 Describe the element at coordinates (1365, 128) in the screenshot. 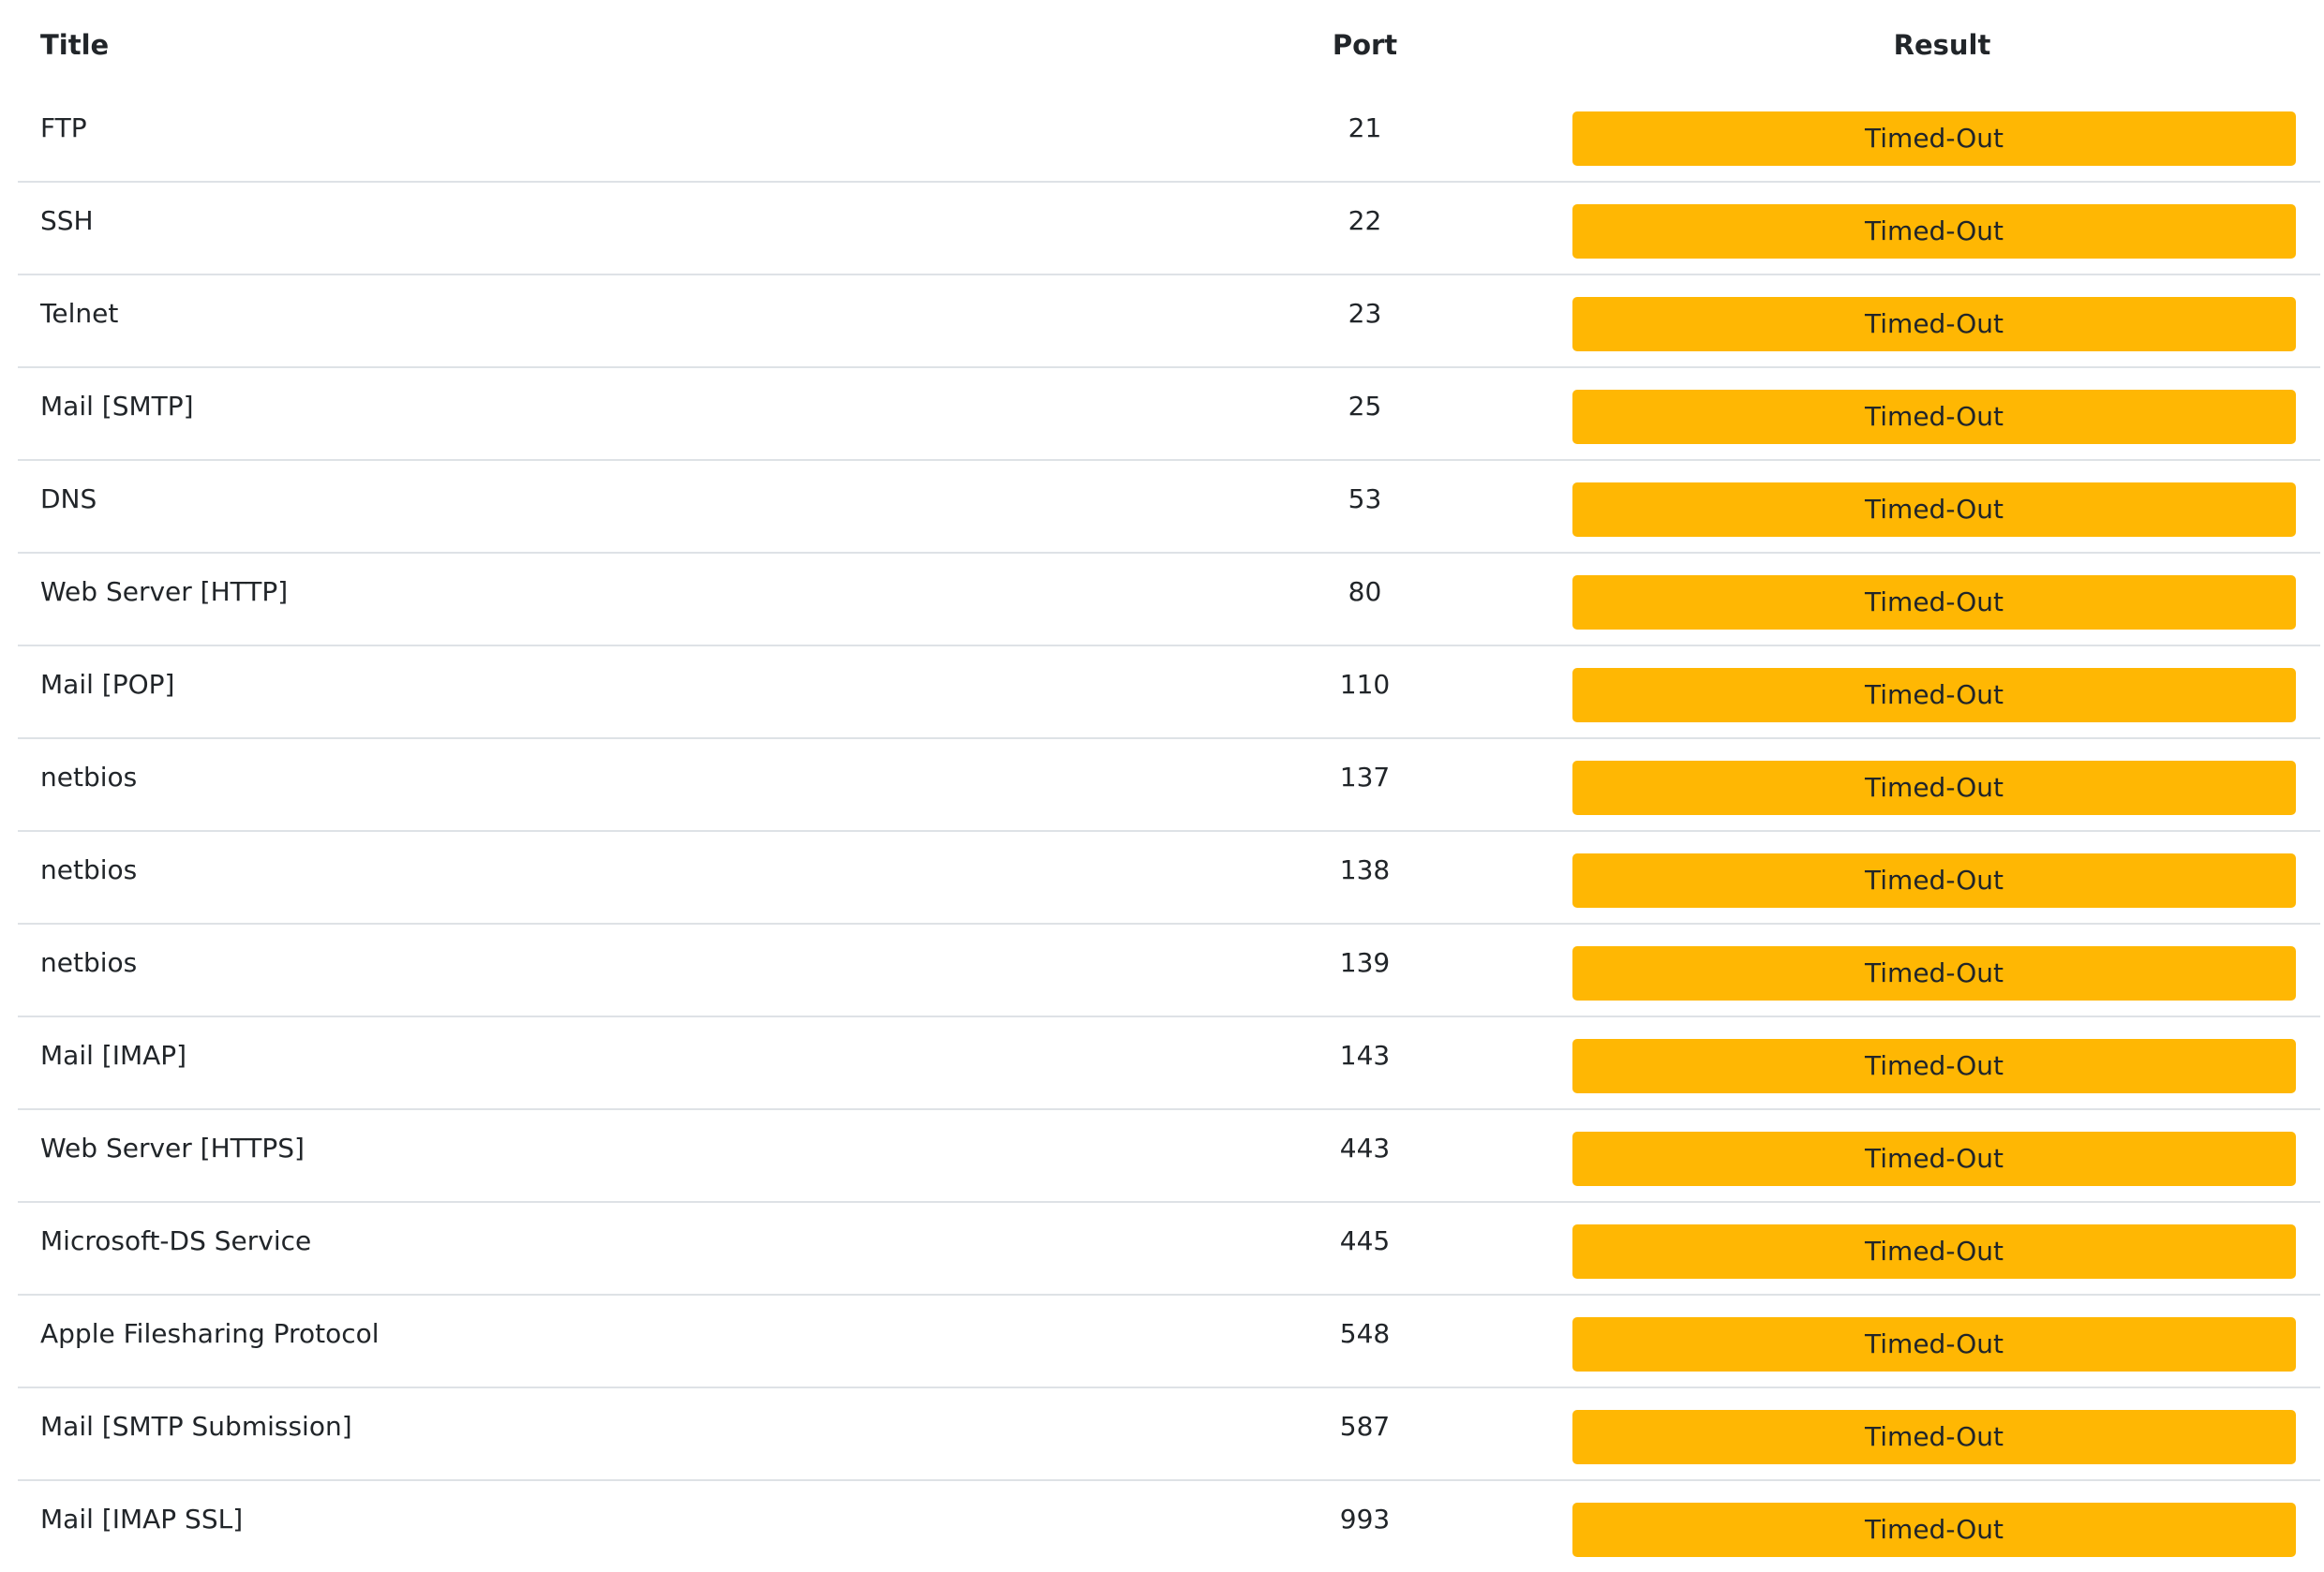

I see `port-number: 21` at that location.